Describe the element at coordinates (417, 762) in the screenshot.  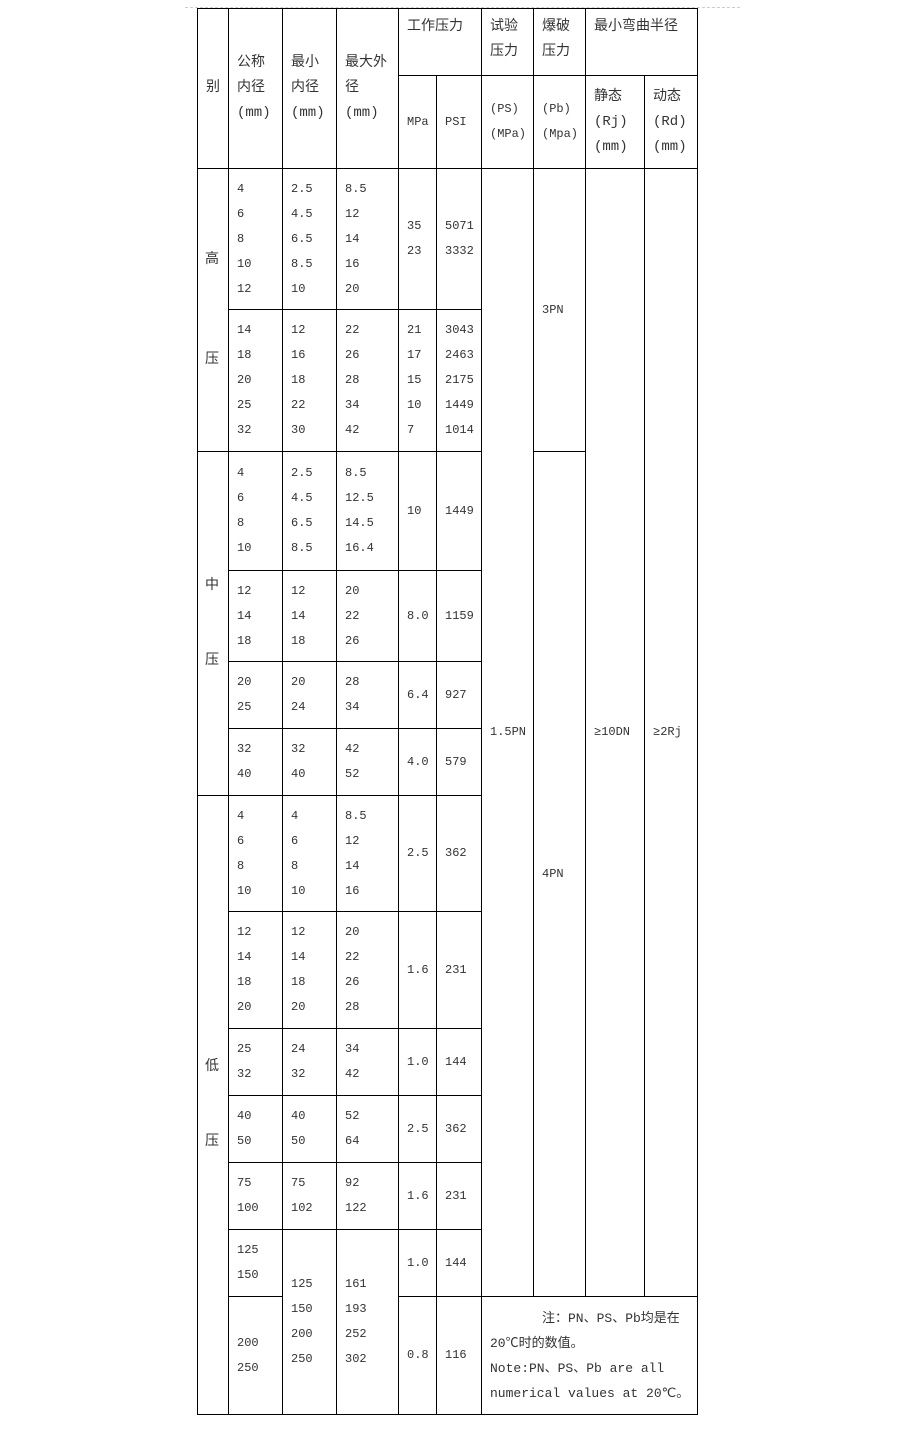
I see `cell-mpa: 4.0` at that location.